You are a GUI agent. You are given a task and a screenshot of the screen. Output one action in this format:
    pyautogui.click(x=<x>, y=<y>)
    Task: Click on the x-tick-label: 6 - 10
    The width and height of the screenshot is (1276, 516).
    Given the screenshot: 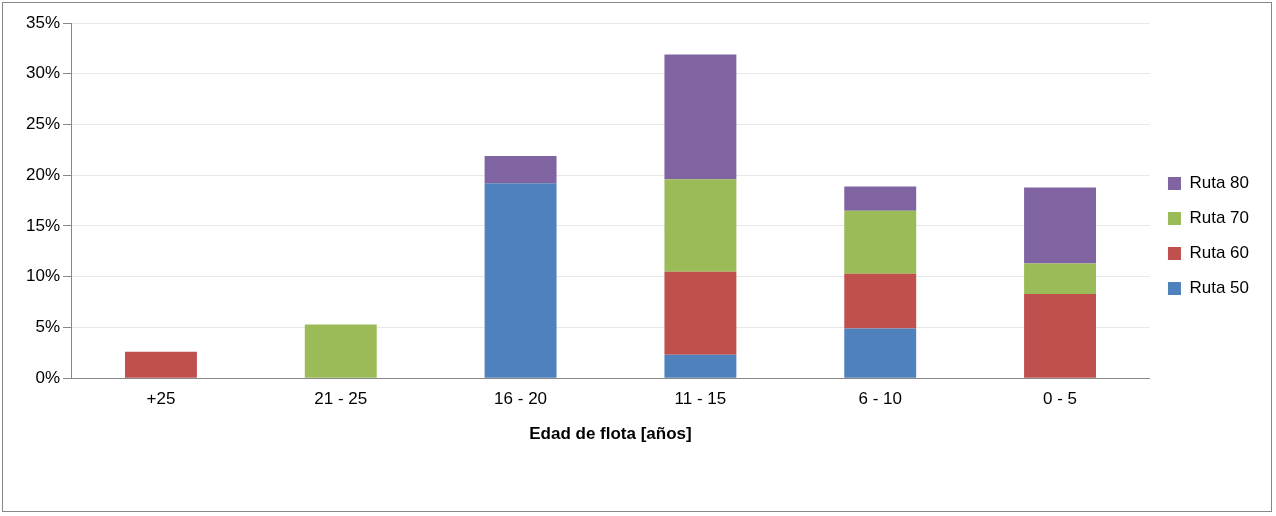 What is the action you would take?
    pyautogui.click(x=880, y=399)
    